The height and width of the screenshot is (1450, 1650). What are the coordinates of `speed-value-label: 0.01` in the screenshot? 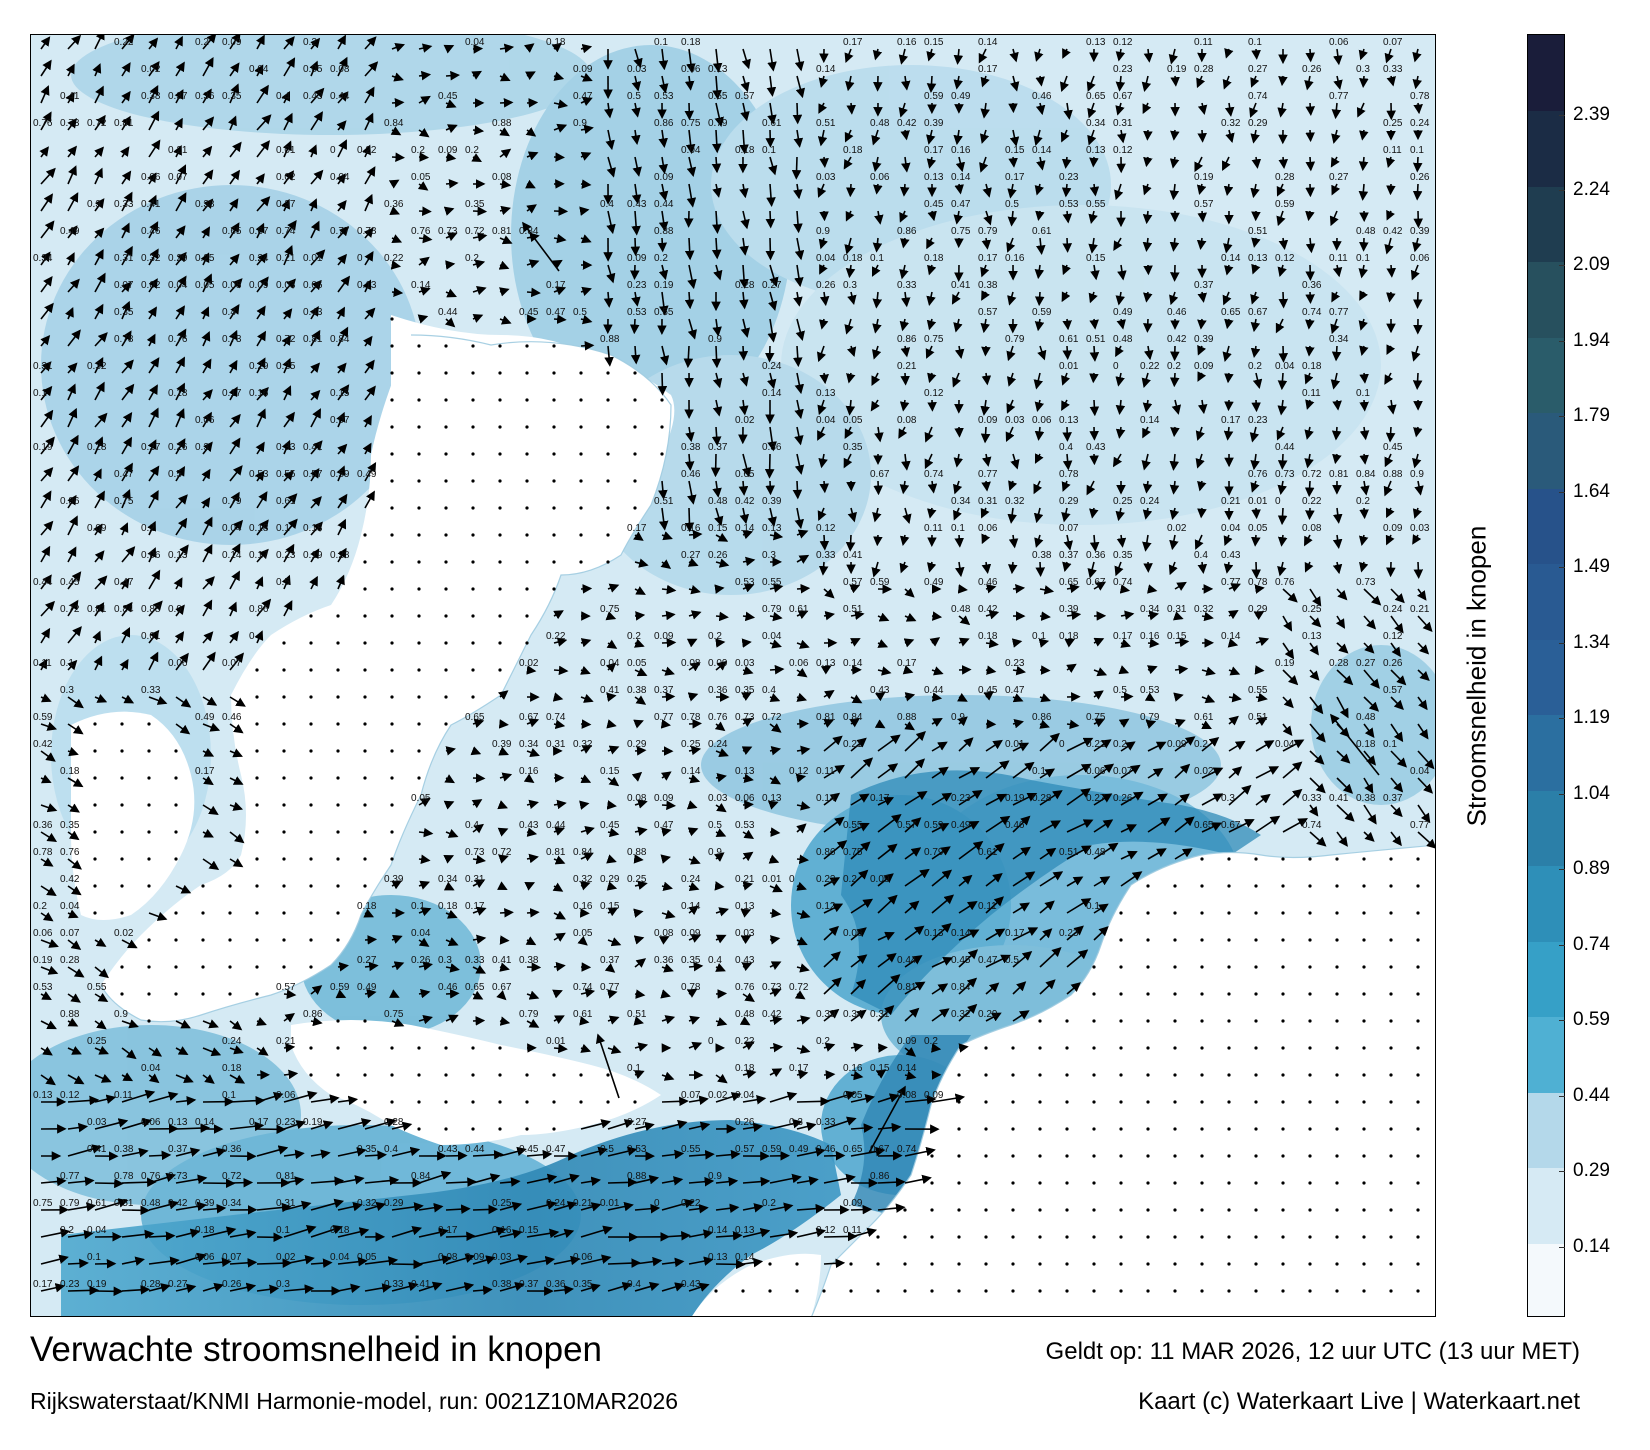 It's located at (286, 150).